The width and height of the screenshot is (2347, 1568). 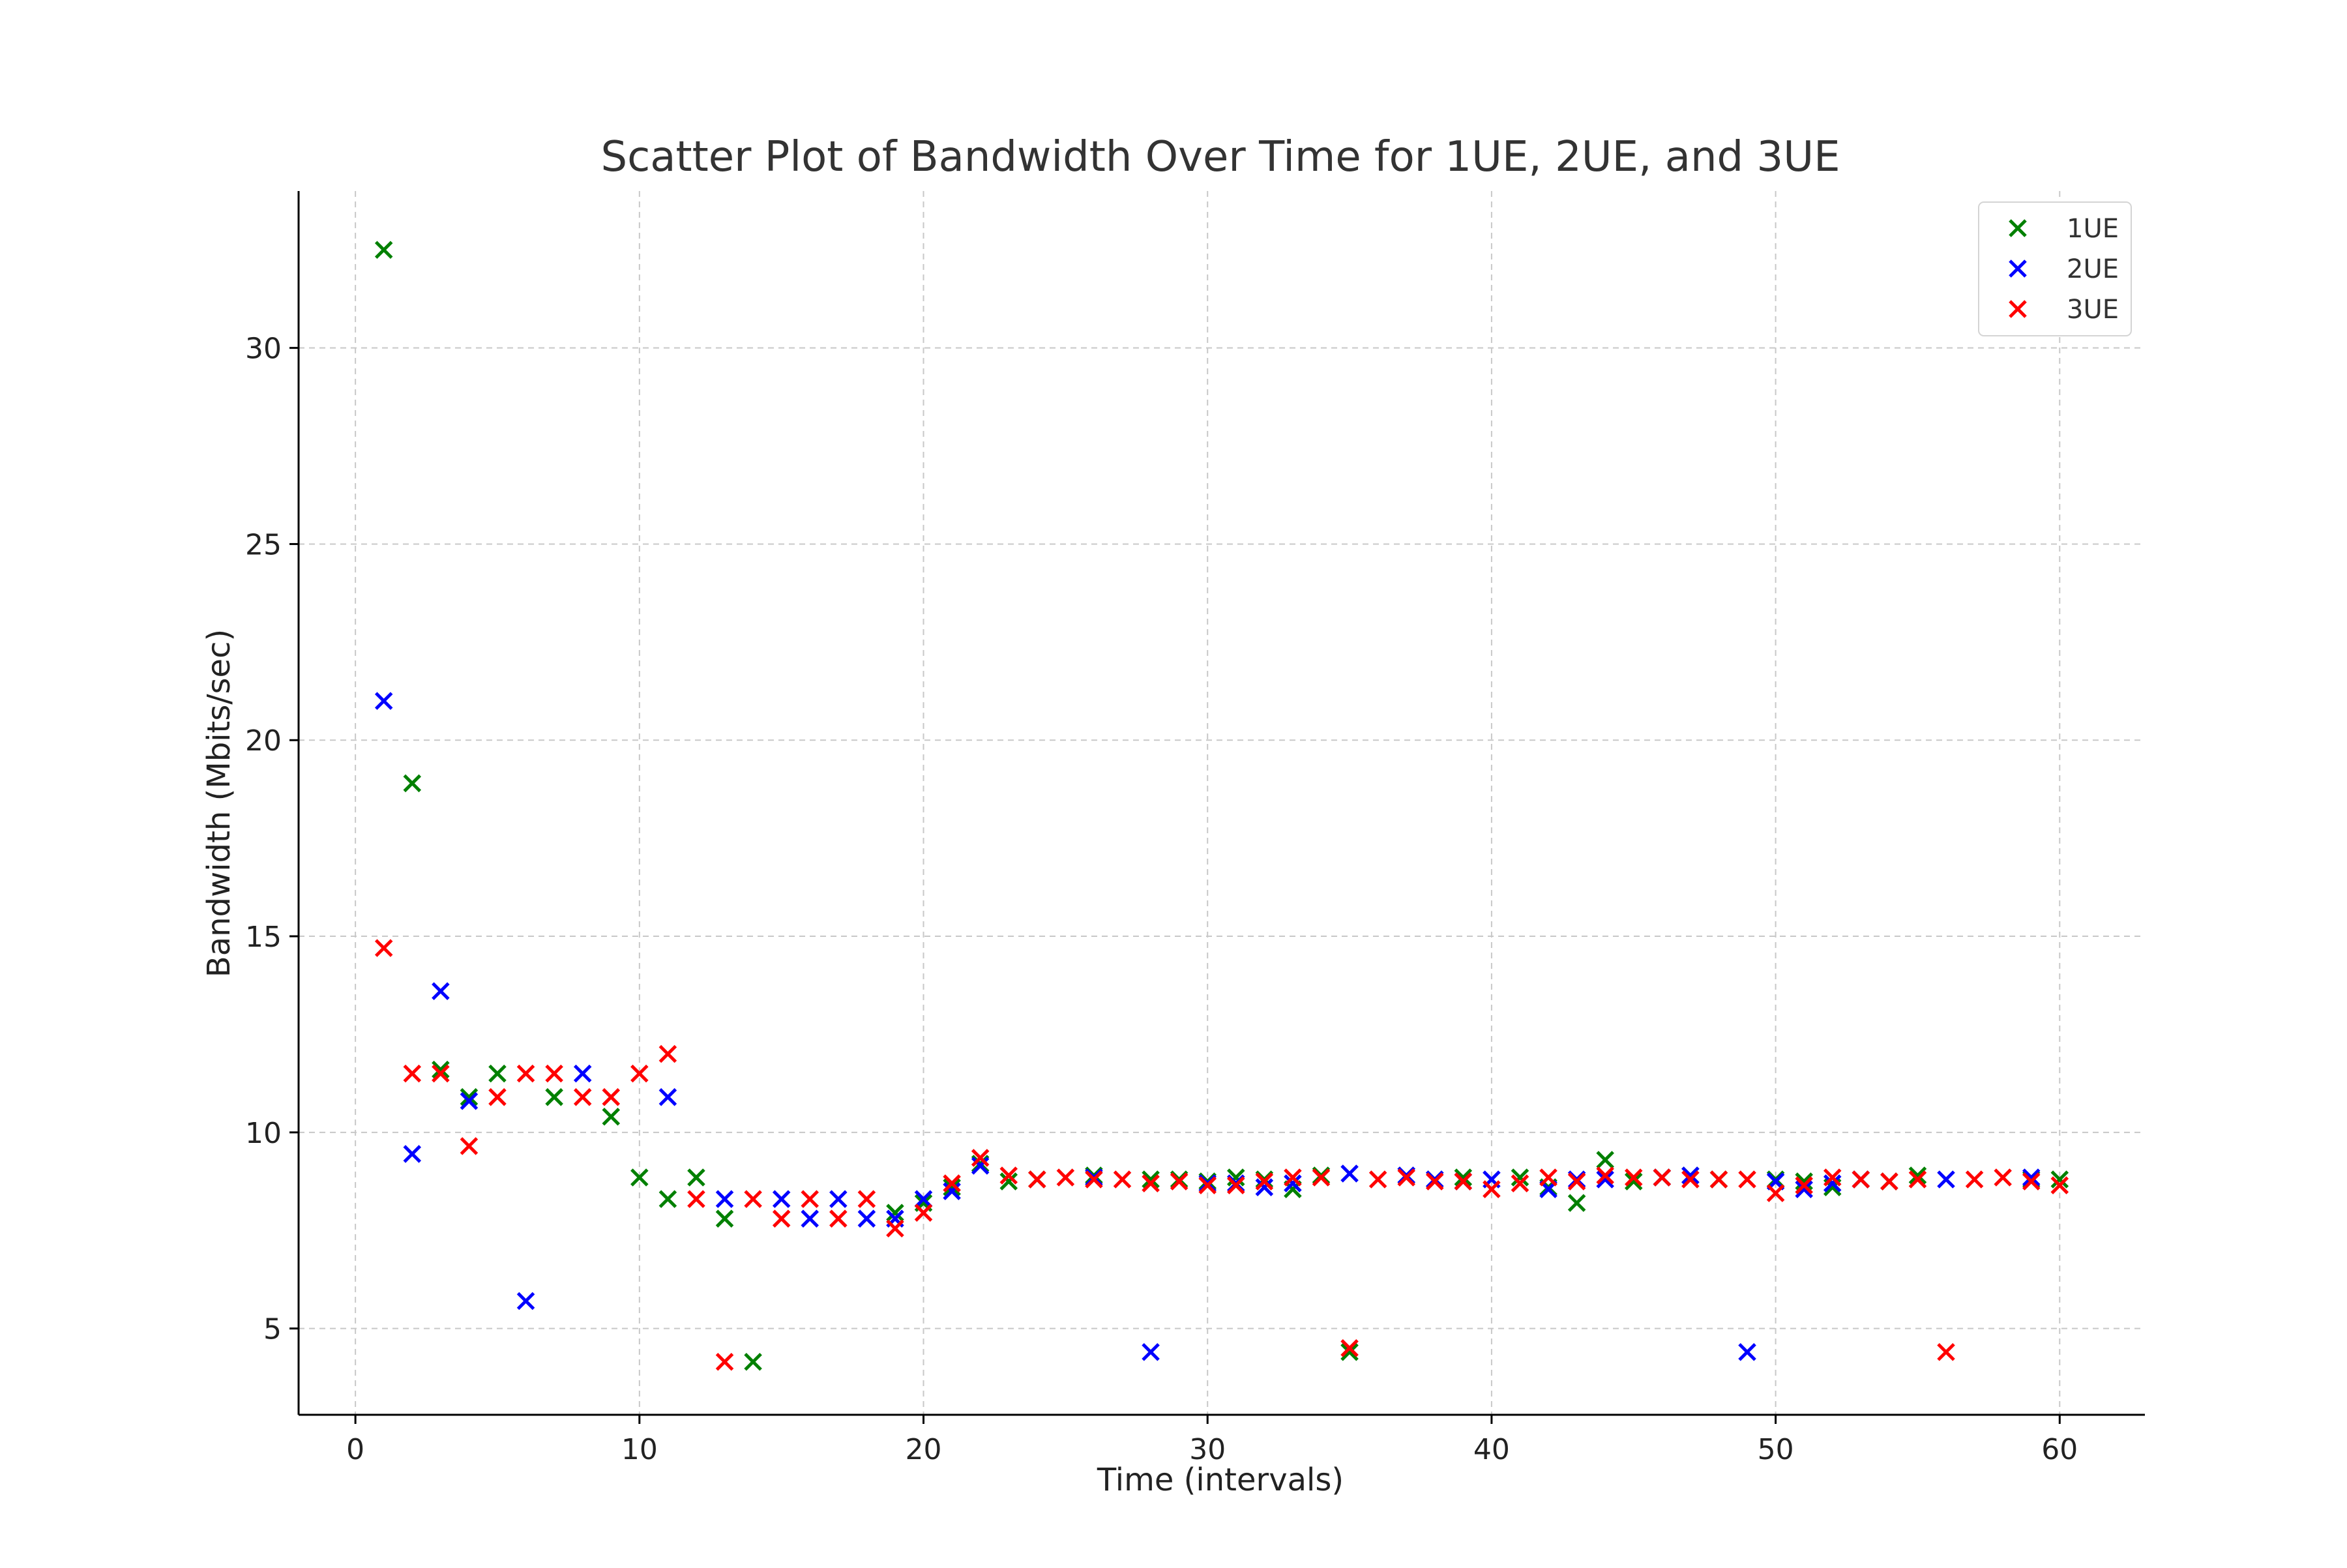 What do you see at coordinates (263, 741) in the screenshot?
I see `y-tick-label: 20` at bounding box center [263, 741].